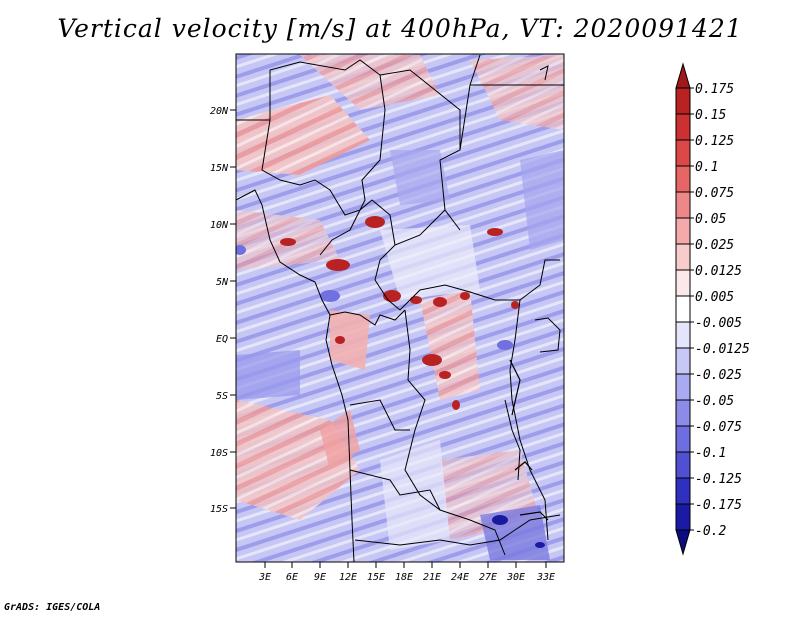  Describe the element at coordinates (222, 339) in the screenshot. I see `lat-label-eq: EQ` at that location.